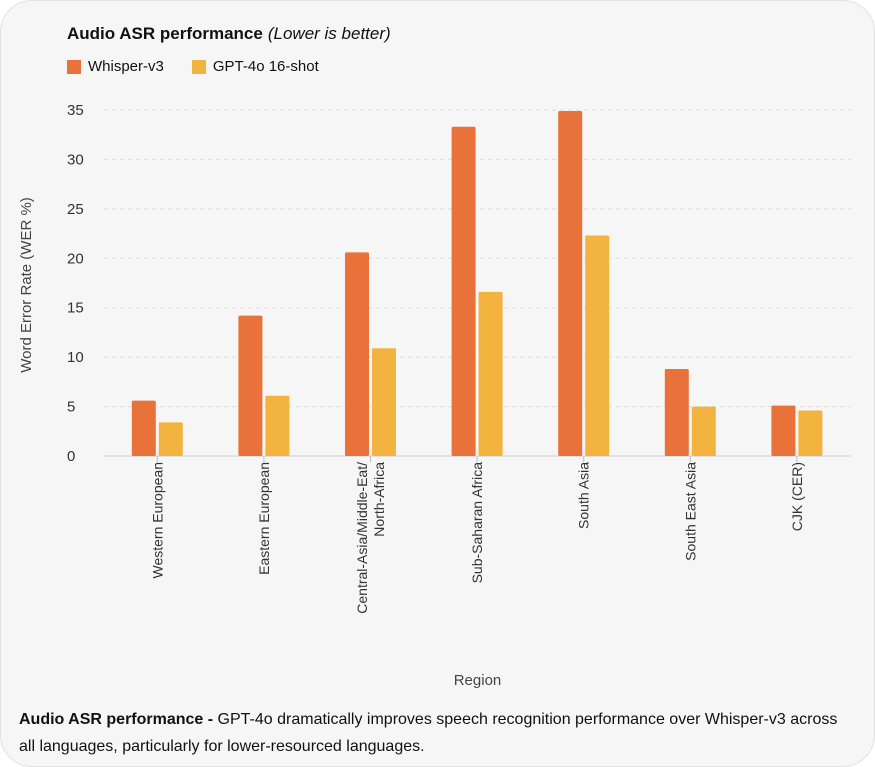  I want to click on x-category-label: Eastern European, so click(264, 518).